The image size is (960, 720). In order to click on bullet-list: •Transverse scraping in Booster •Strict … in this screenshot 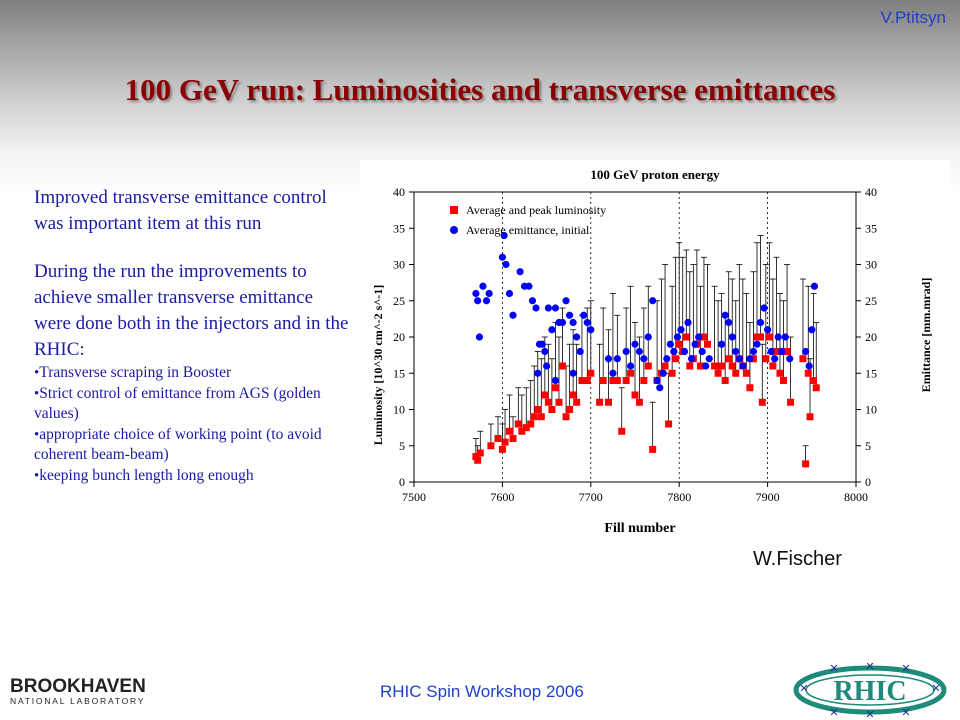, I will do `click(194, 424)`.